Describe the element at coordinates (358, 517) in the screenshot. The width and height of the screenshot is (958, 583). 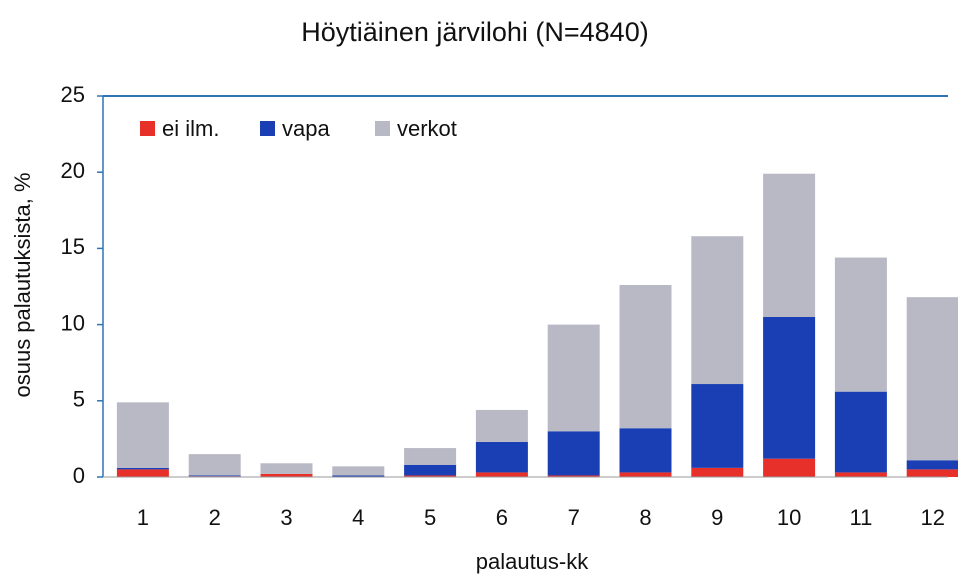
I see `x-tick-label: 4` at that location.